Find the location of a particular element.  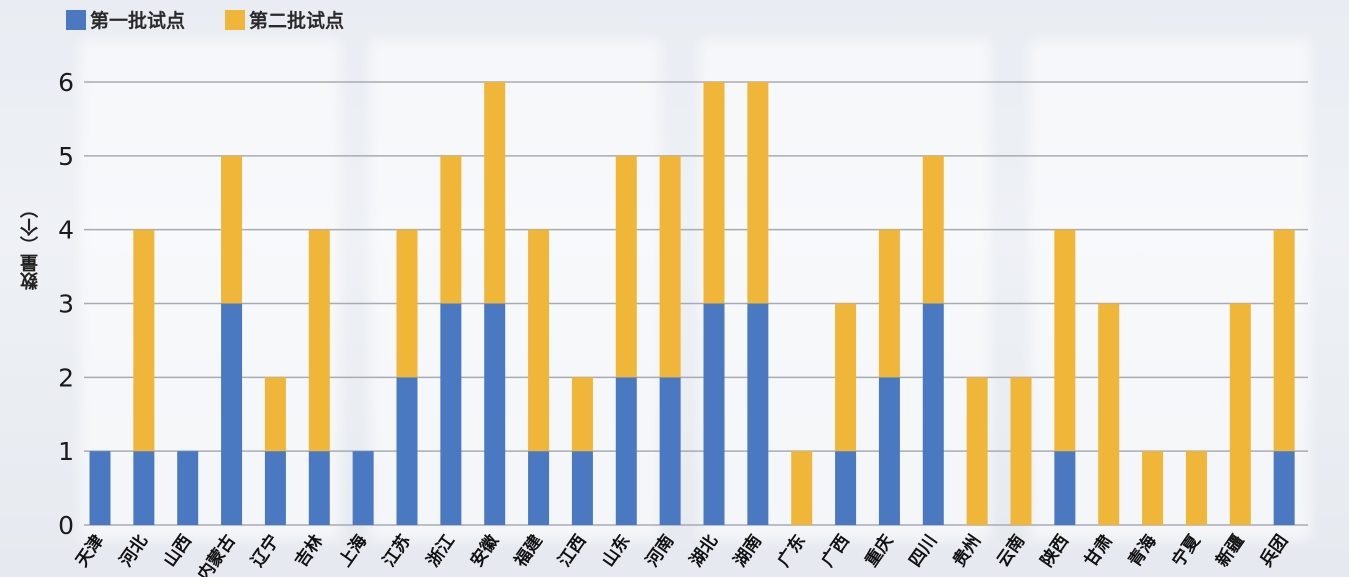

x-tick-label: 吉林 is located at coordinates (309, 551).